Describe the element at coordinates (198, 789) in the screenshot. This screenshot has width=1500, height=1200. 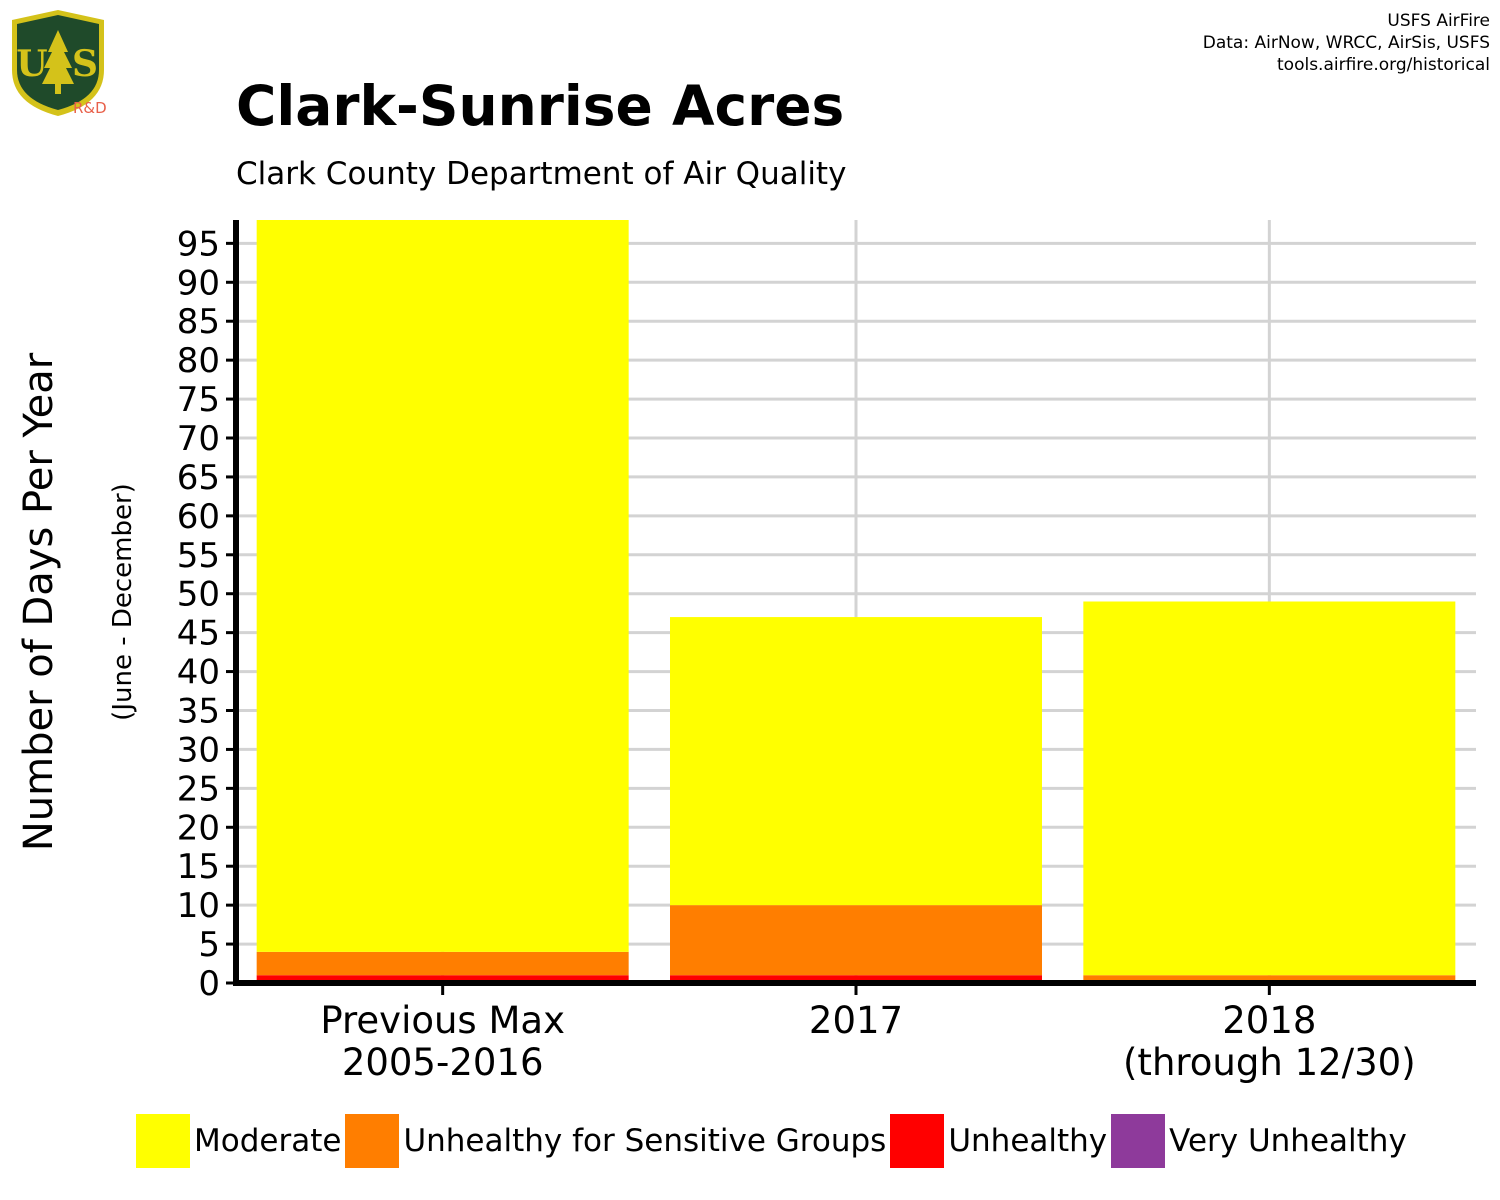
I see `y-tick-label: 25` at that location.